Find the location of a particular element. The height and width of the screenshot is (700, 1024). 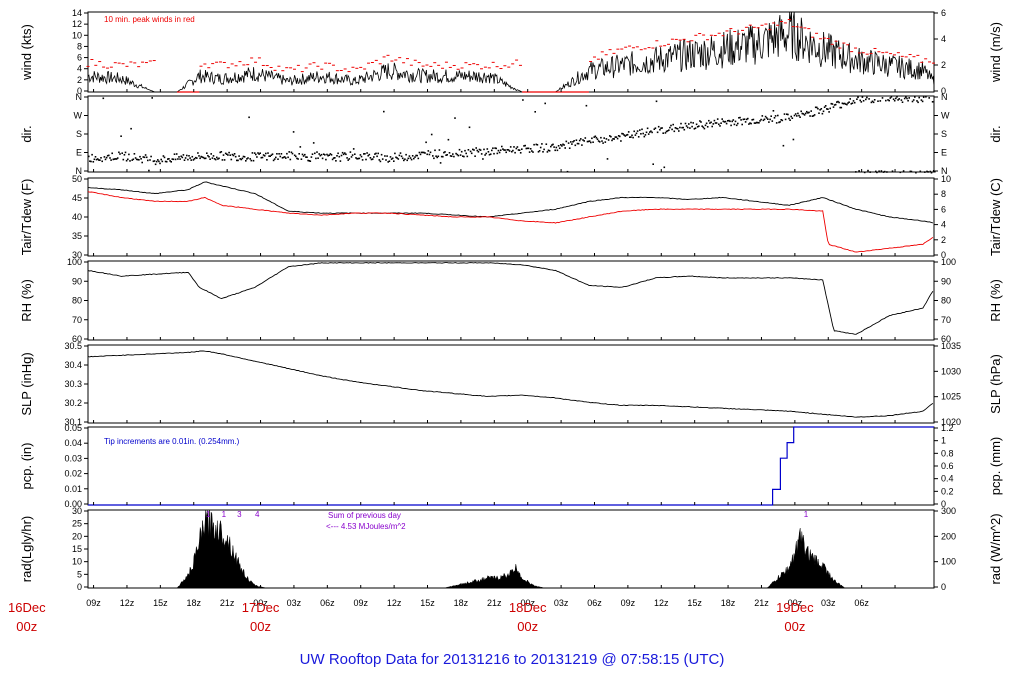

y-tick-label: 14 is located at coordinates (77, 13).